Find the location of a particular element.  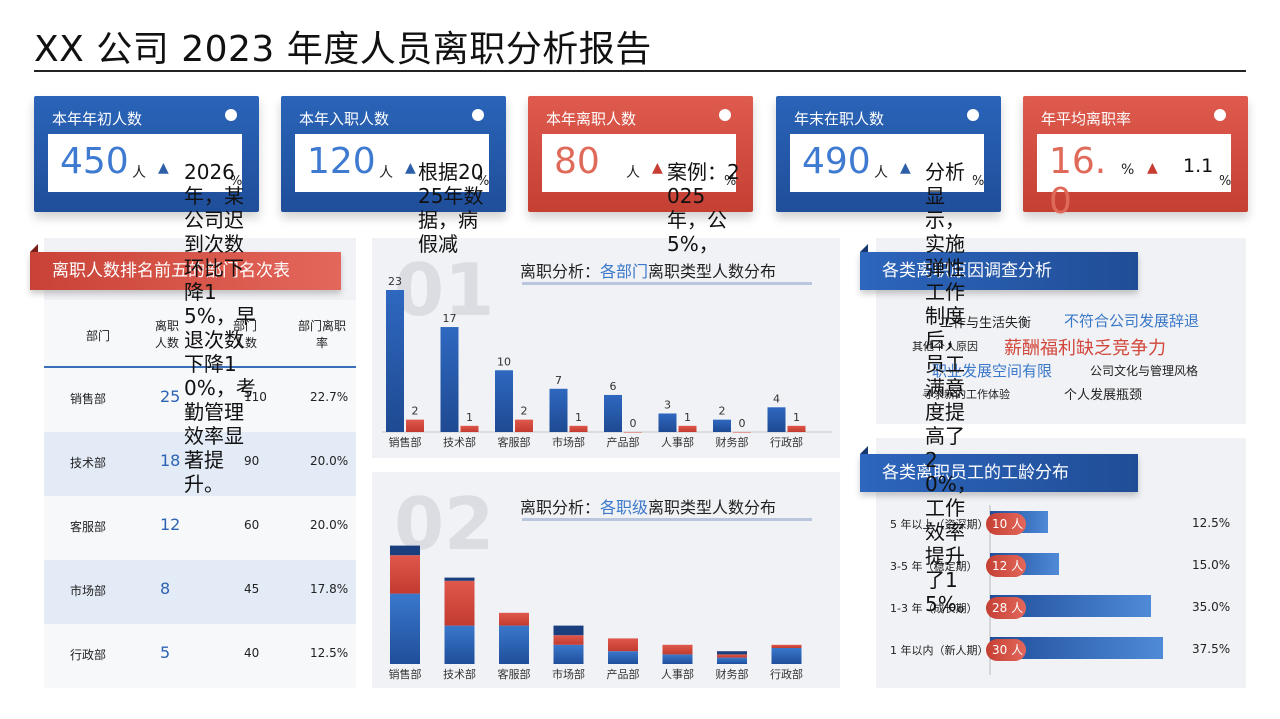

cell-dept-size: 90 is located at coordinates (252, 461).